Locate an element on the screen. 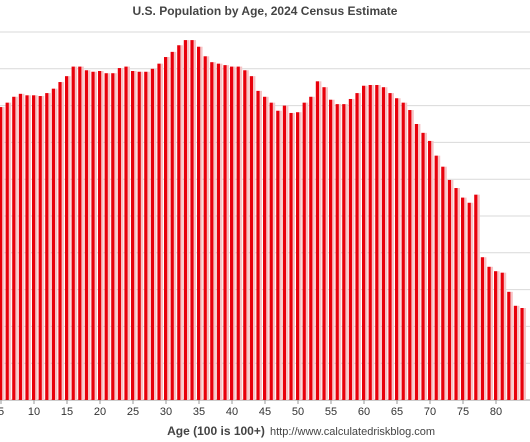  x-tick-label: 70 is located at coordinates (430, 412).